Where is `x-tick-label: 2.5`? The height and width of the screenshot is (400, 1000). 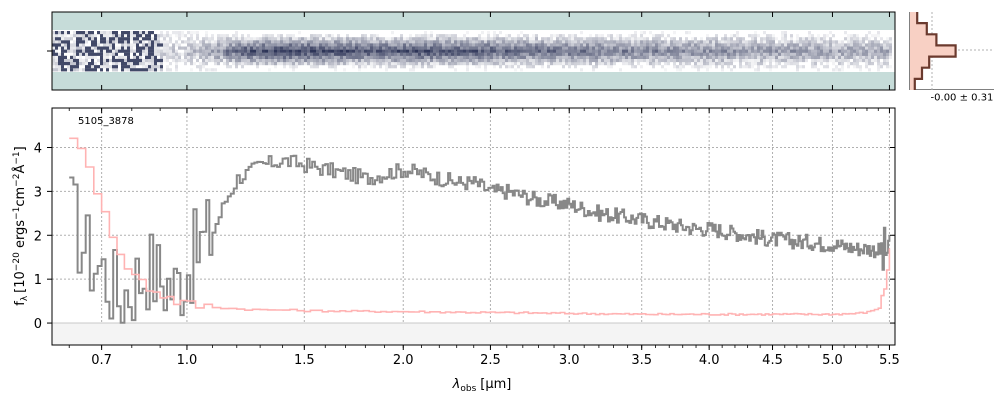
x-tick-label: 2.5 is located at coordinates (490, 360).